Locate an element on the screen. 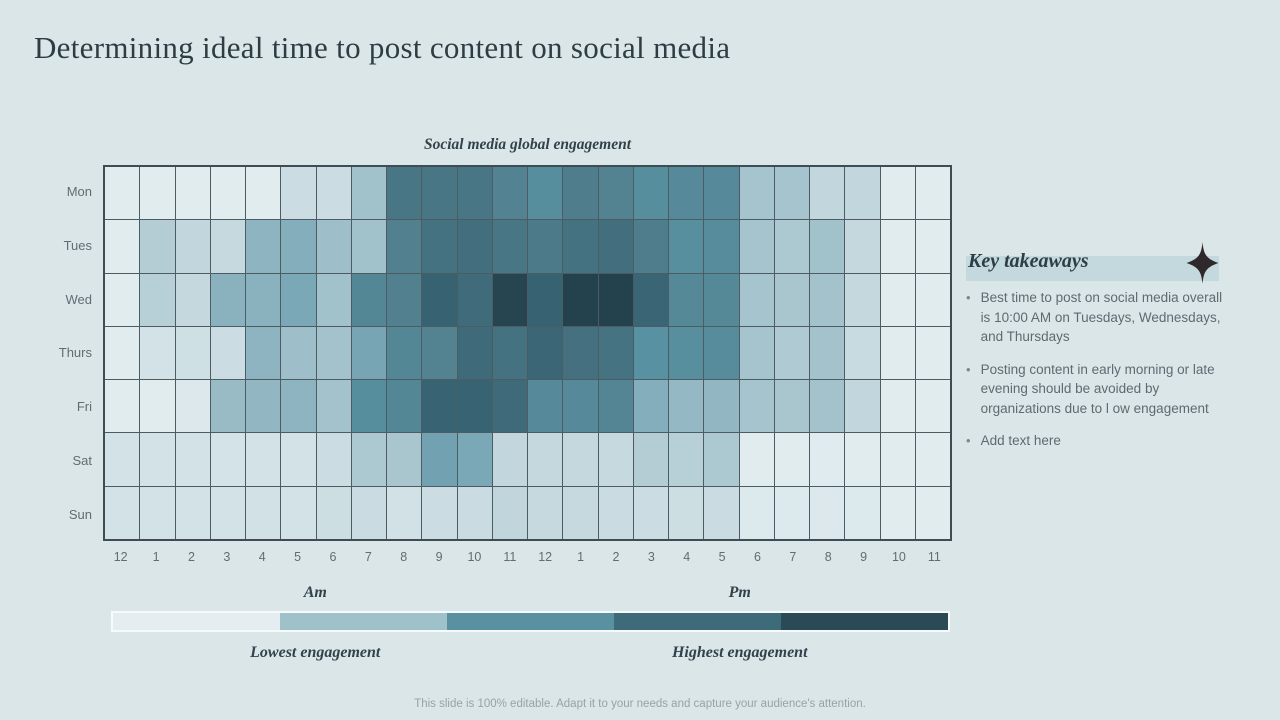 This screenshot has height=720, width=1280. hour-label: 6 is located at coordinates (757, 557).